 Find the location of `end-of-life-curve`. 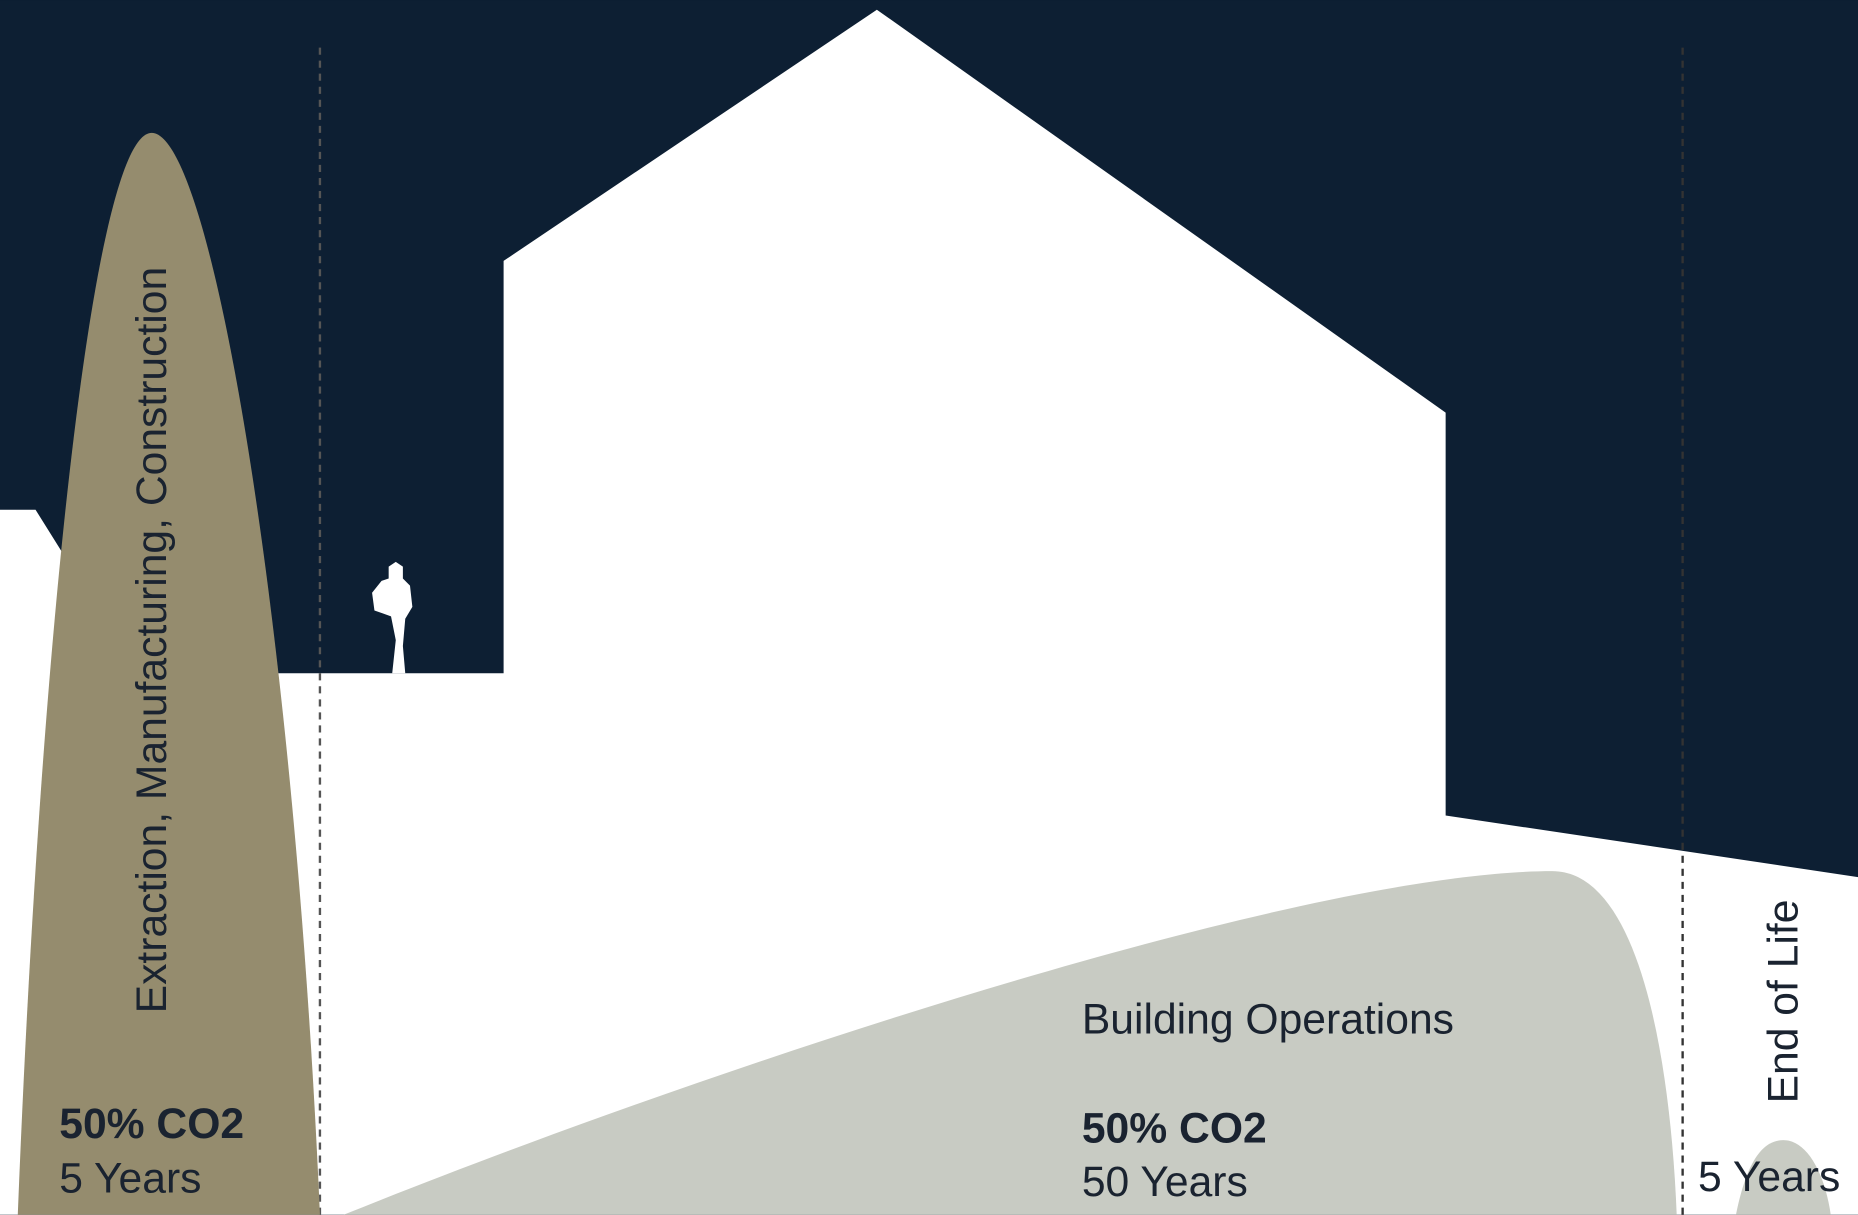

end-of-life-curve is located at coordinates (1783, 1177).